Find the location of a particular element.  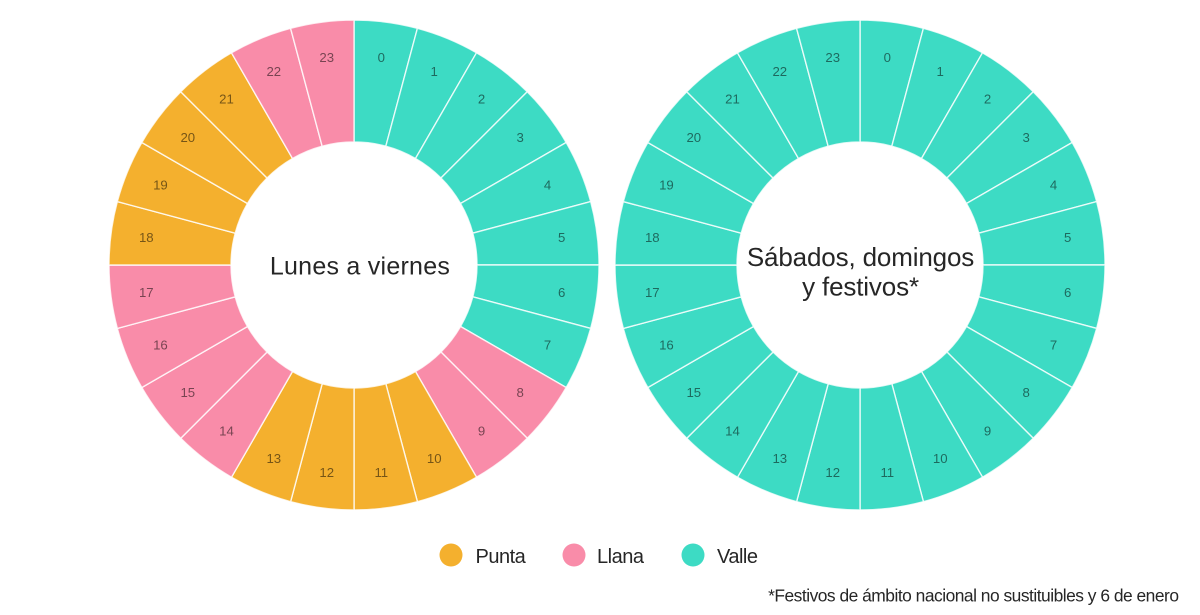

svg-text: Llana is located at coordinates (621, 557).